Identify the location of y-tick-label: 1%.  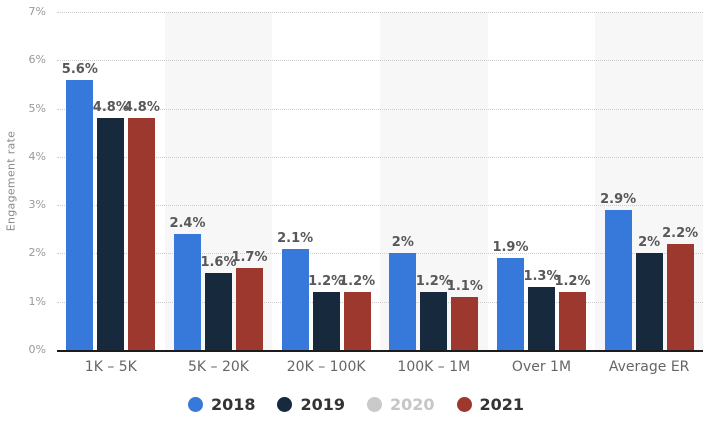
(37, 301).